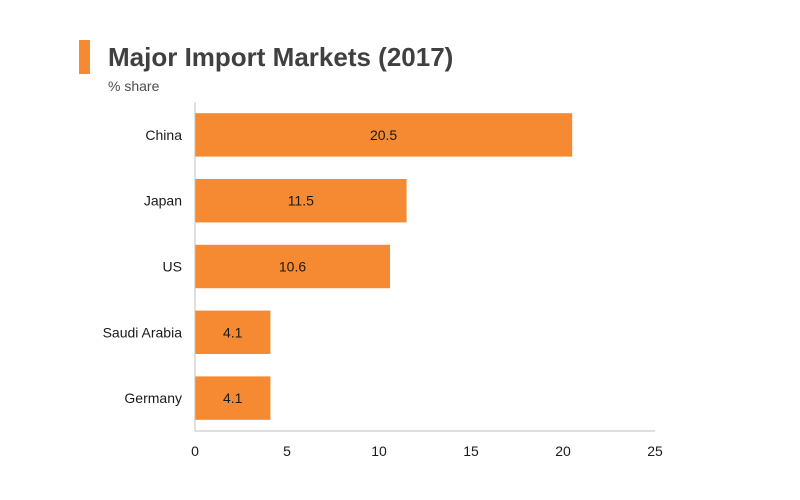  Describe the element at coordinates (287, 451) in the screenshot. I see `x-tick-label: 5` at that location.